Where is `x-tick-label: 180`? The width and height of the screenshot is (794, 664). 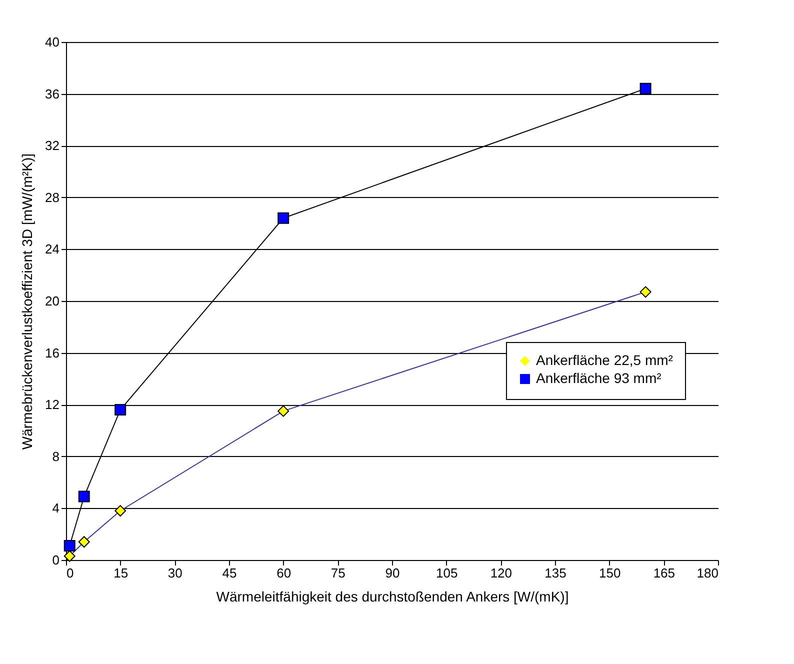 x-tick-label: 180 is located at coordinates (707, 573).